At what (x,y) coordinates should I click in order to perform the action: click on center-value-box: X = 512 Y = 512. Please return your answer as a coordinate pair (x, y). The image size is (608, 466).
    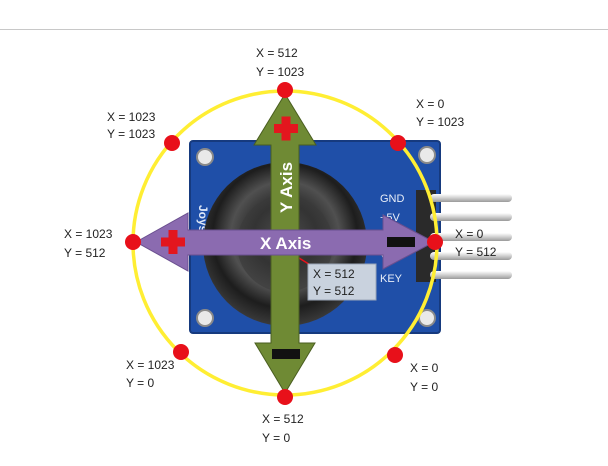
    Looking at the image, I should click on (342, 282).